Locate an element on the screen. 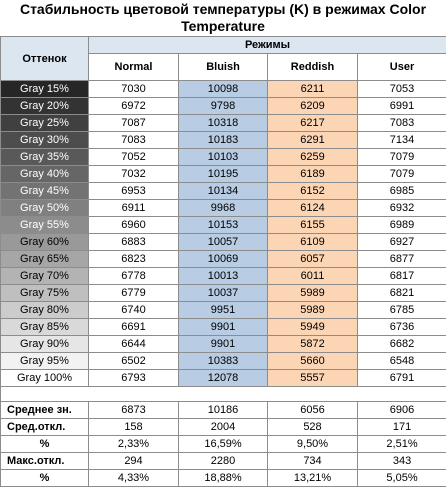 Image resolution: width=446 pixels, height=492 pixels. stat-user: 171 is located at coordinates (401, 427).